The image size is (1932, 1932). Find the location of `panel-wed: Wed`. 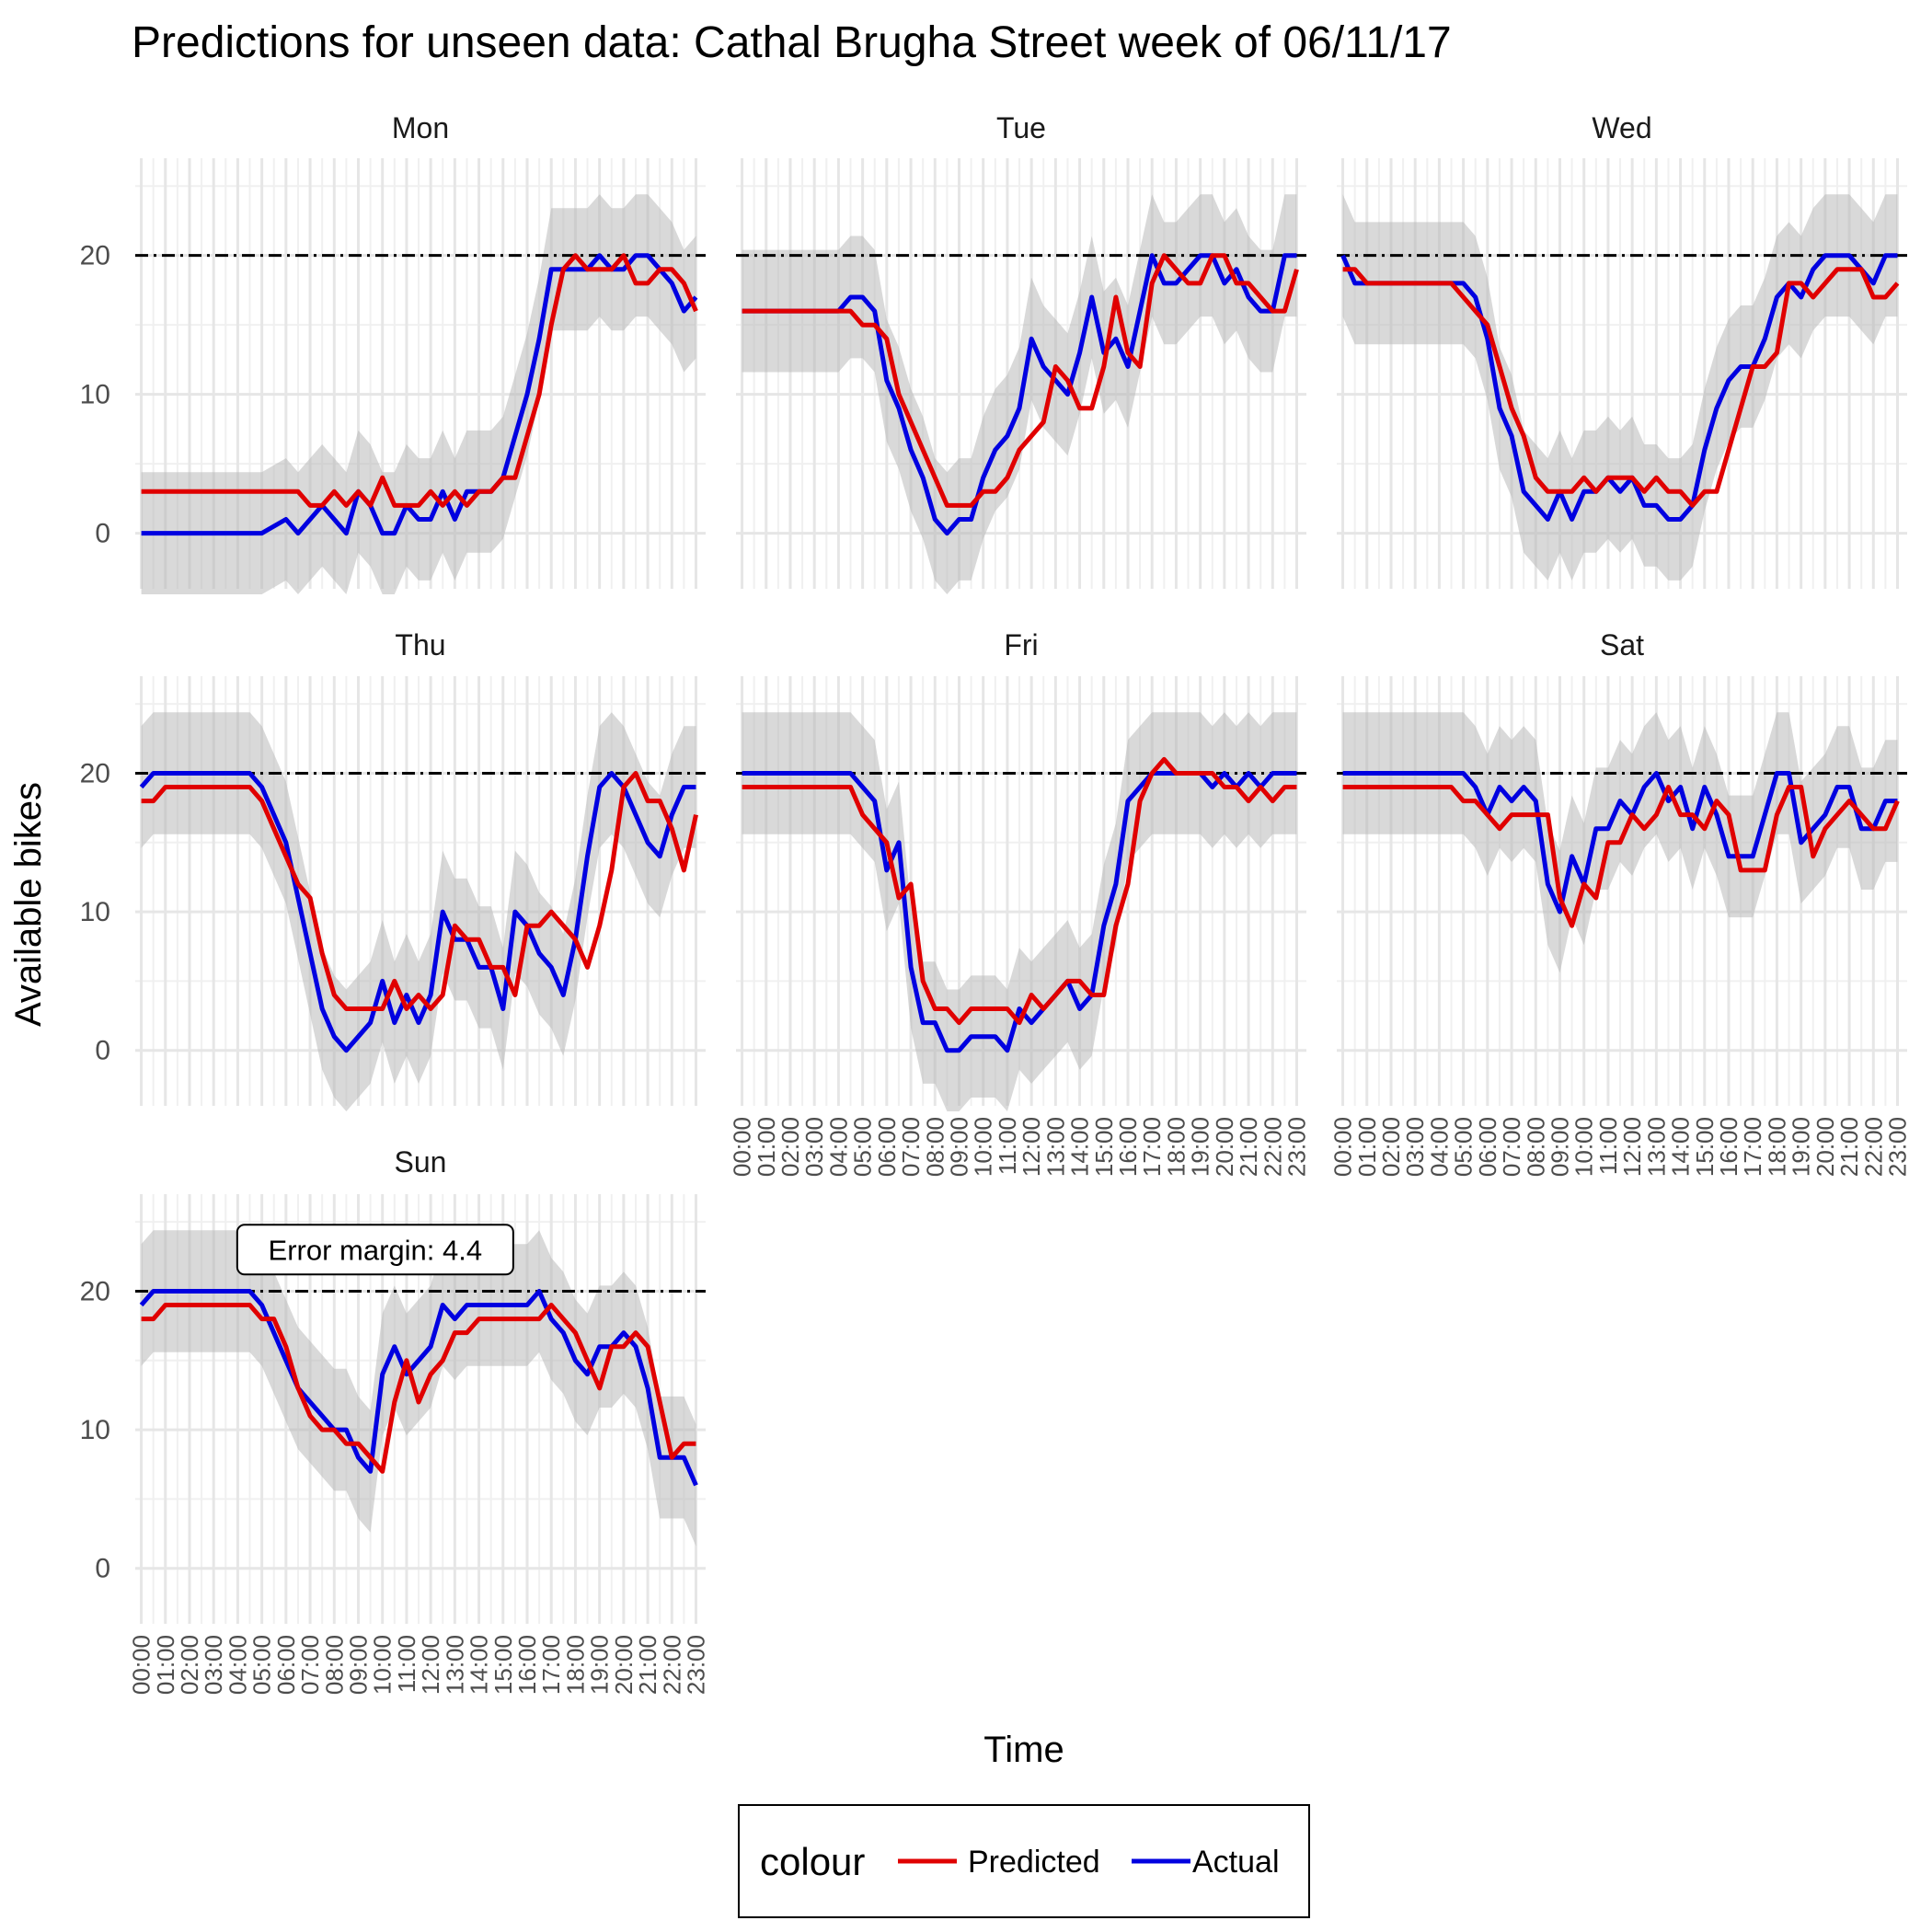

panel-wed: Wed is located at coordinates (1622, 350).